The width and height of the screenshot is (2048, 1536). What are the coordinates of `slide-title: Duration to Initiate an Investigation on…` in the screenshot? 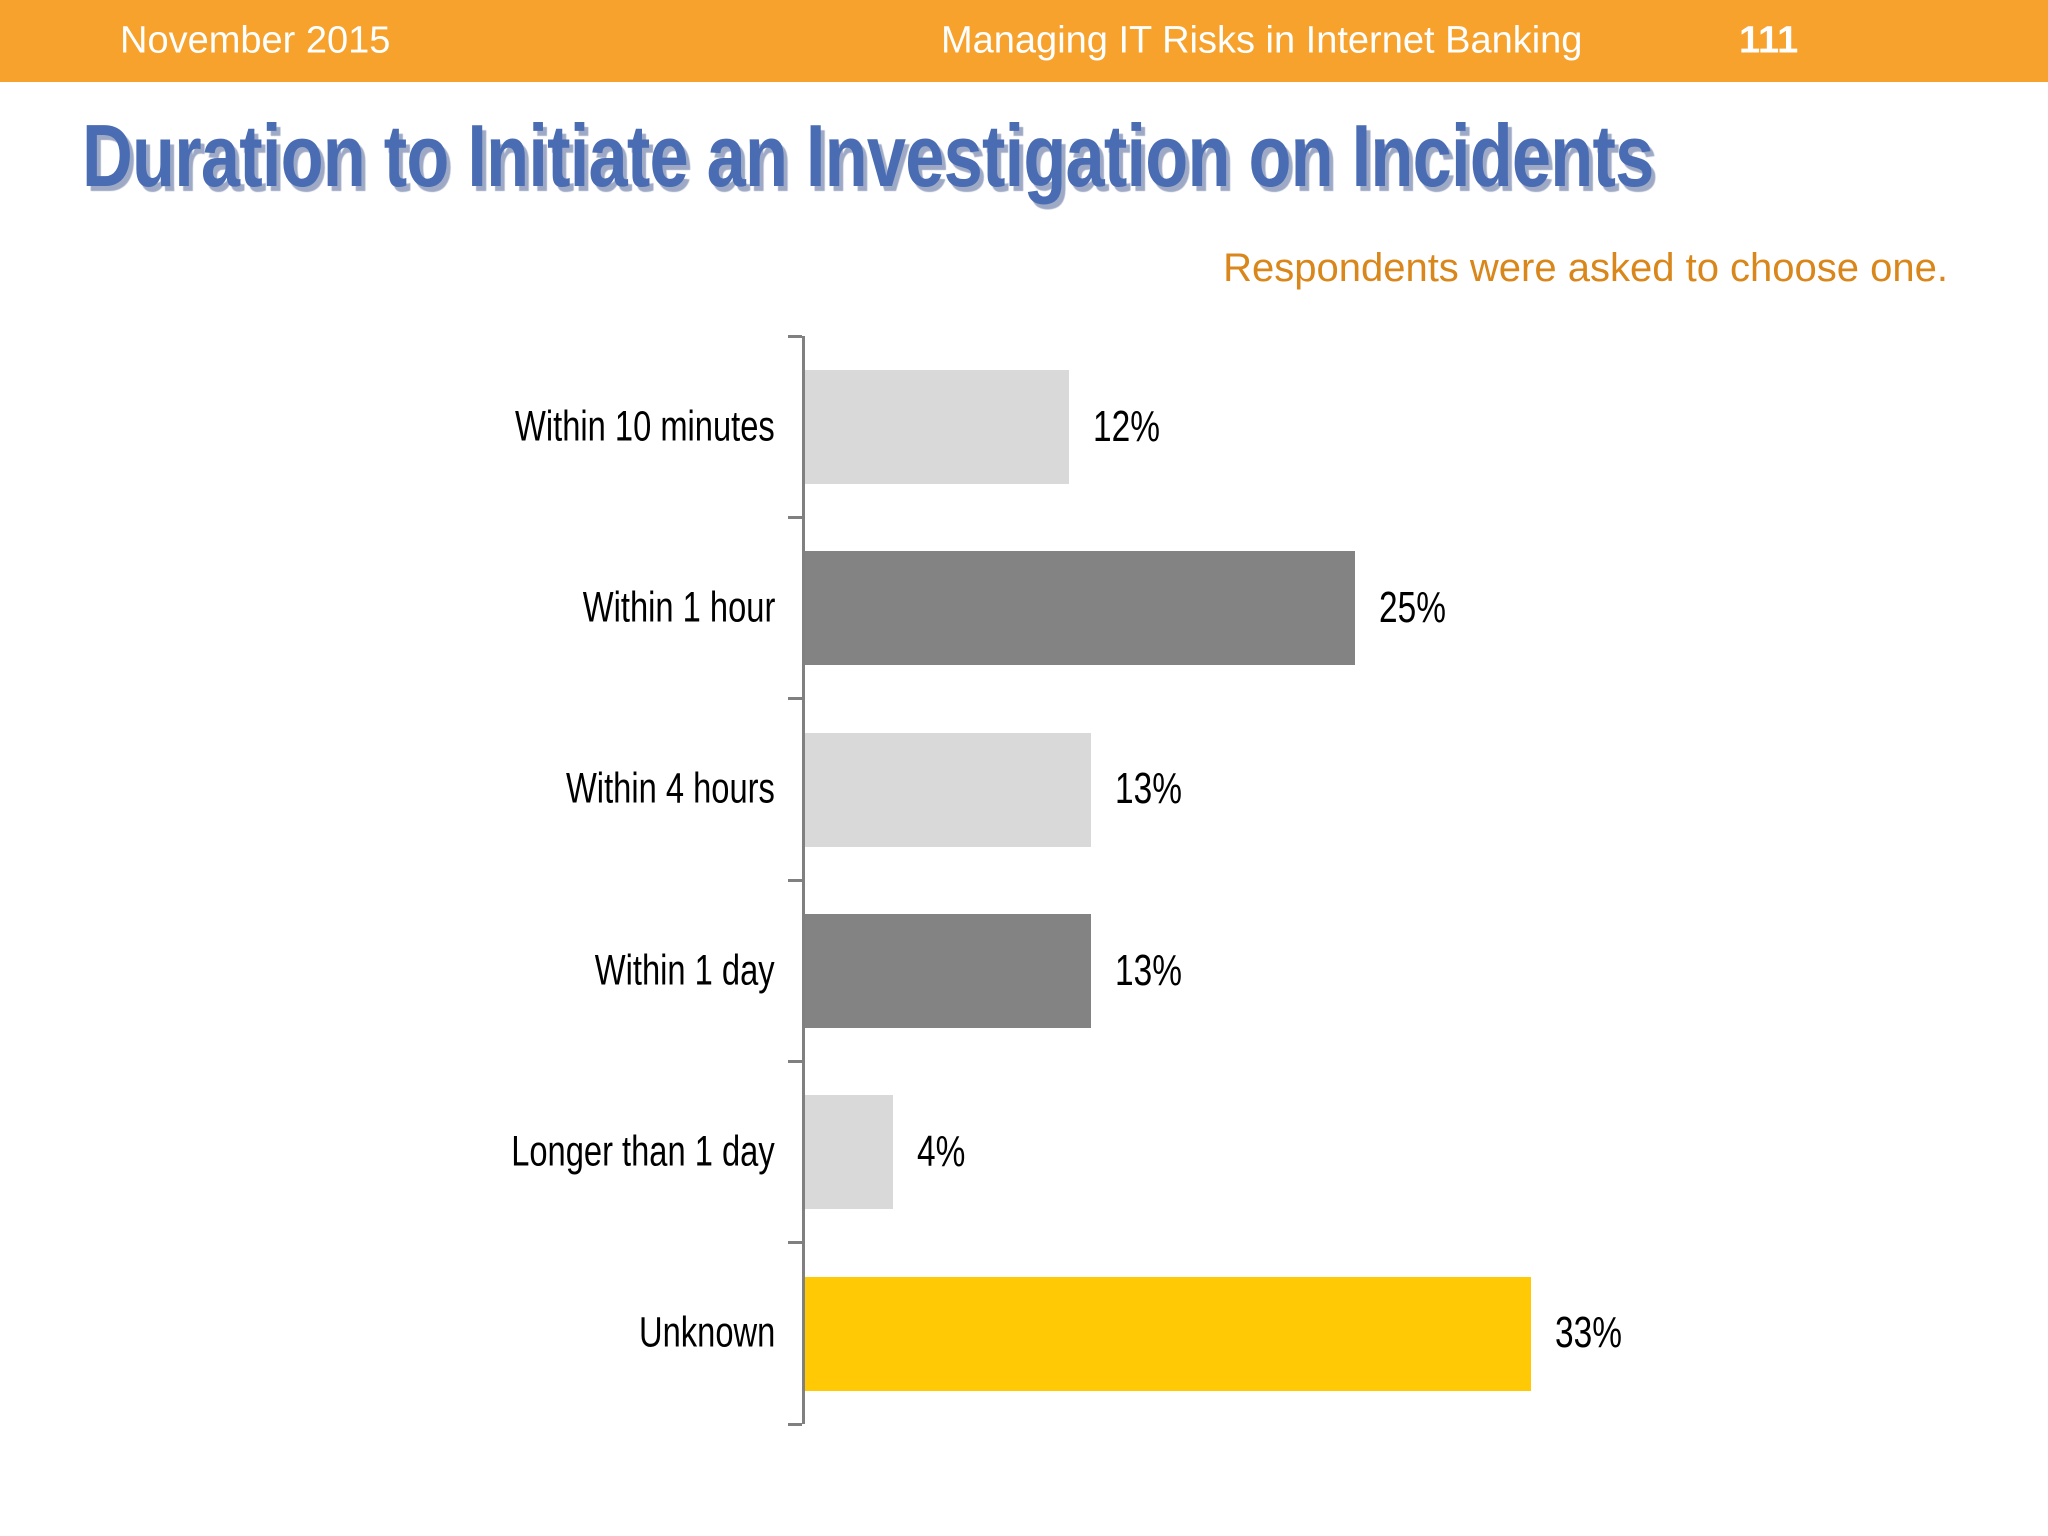 It's located at (868, 155).